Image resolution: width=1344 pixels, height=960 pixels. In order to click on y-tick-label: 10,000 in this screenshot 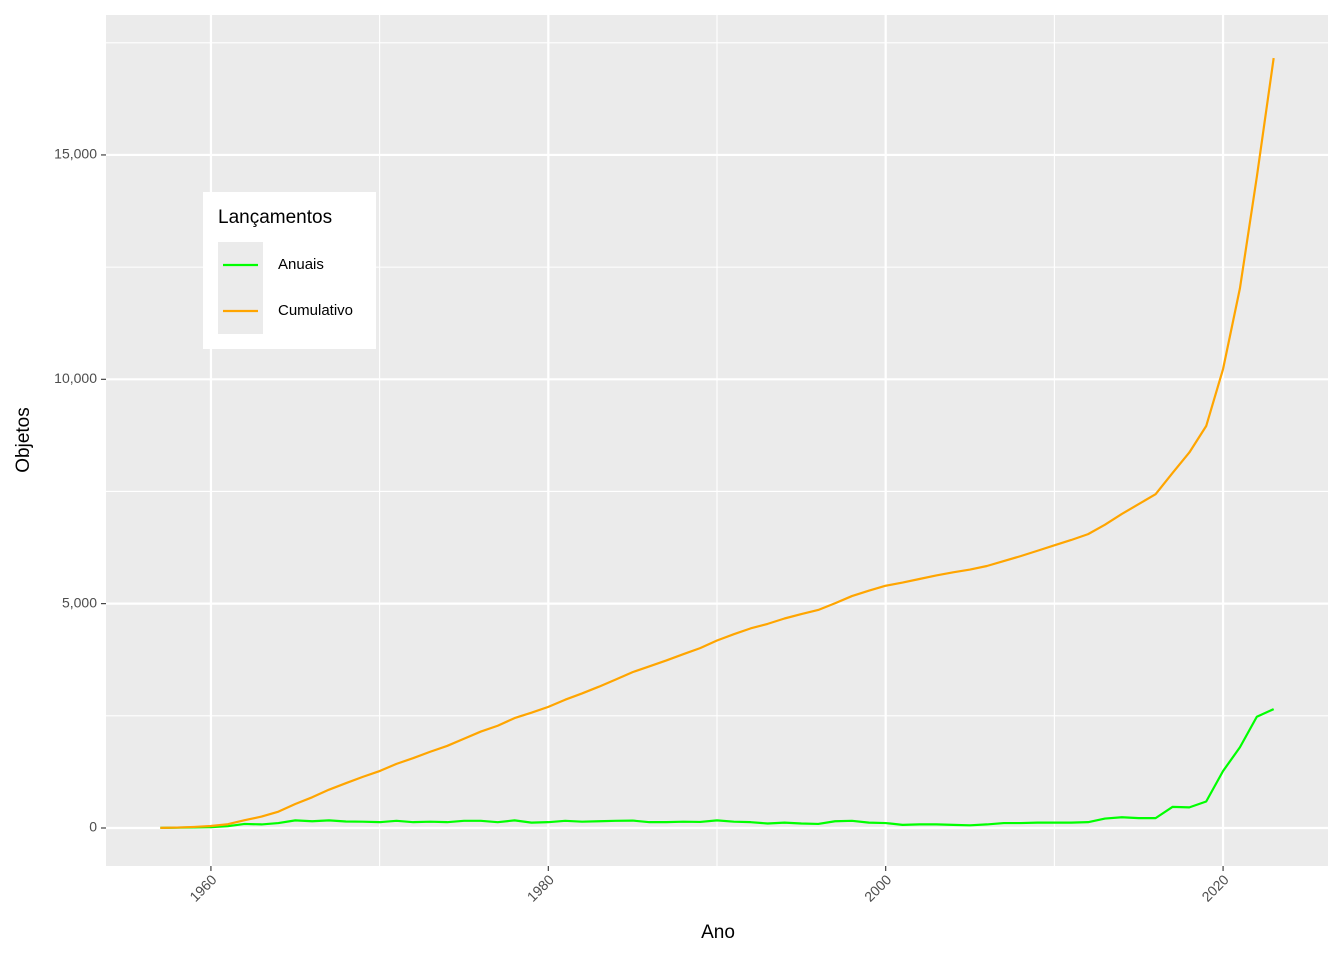, I will do `click(75, 378)`.